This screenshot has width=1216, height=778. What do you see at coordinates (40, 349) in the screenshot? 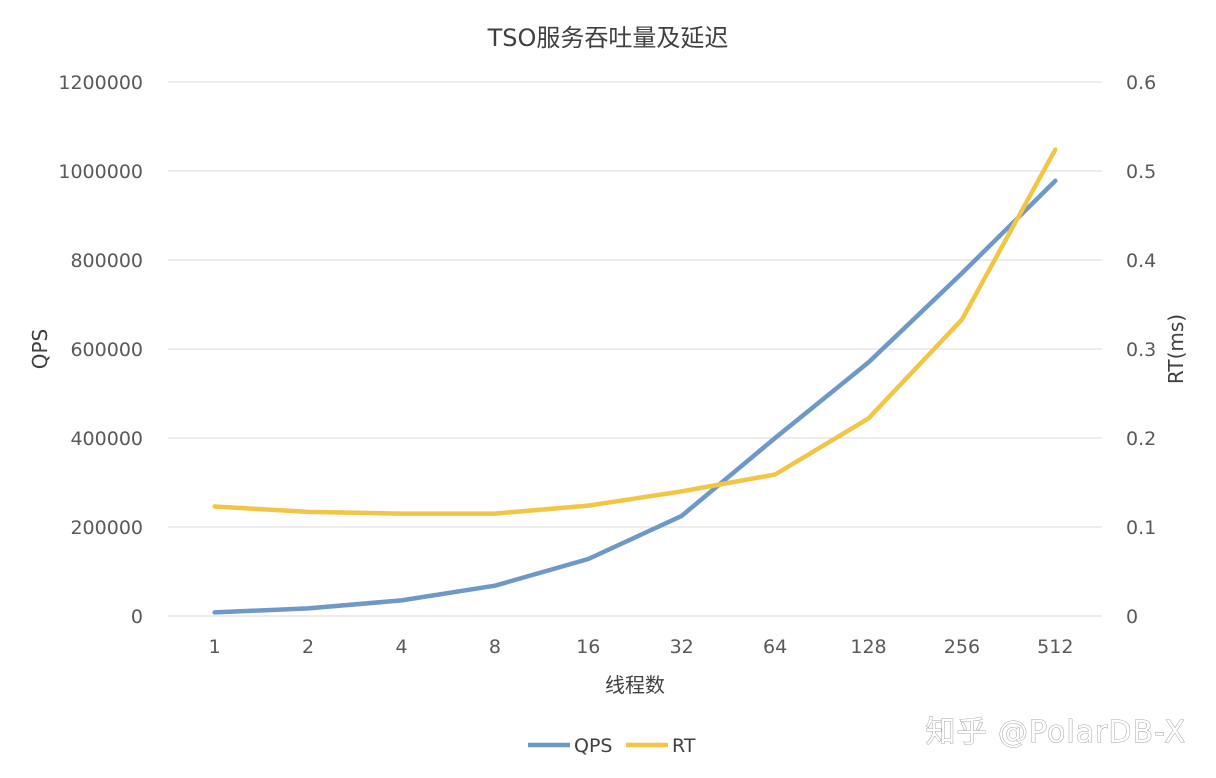
I see `y-axis-title: QPS` at bounding box center [40, 349].